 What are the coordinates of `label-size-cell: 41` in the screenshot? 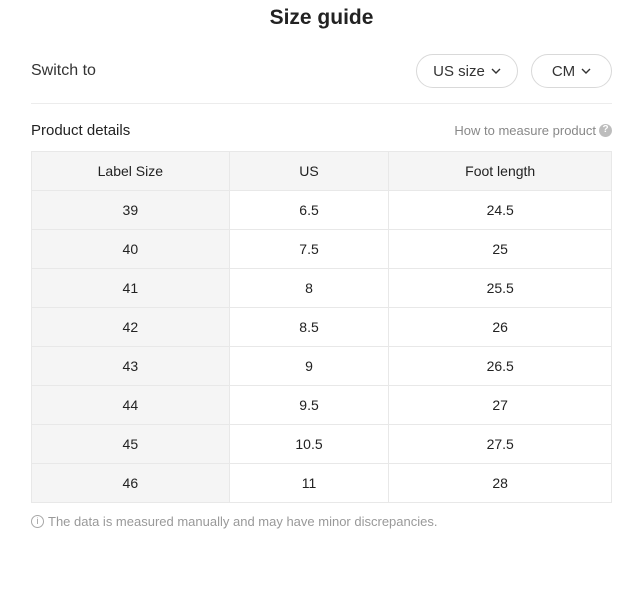 It's located at (130, 288).